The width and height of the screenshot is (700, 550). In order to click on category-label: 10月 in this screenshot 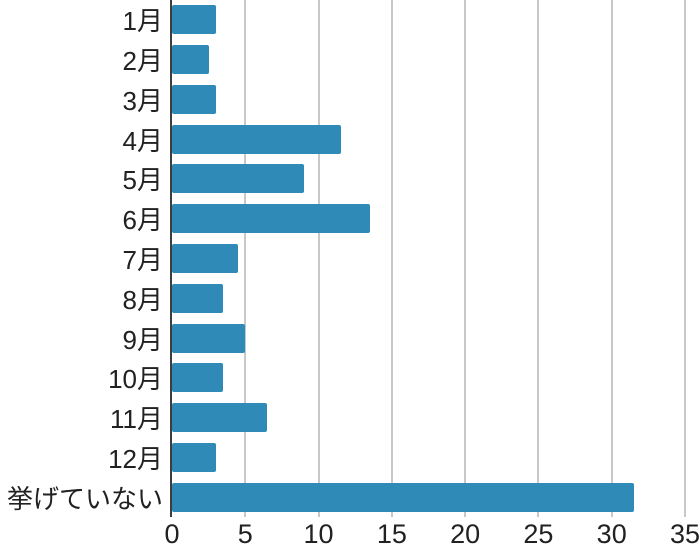, I will do `click(135, 379)`.